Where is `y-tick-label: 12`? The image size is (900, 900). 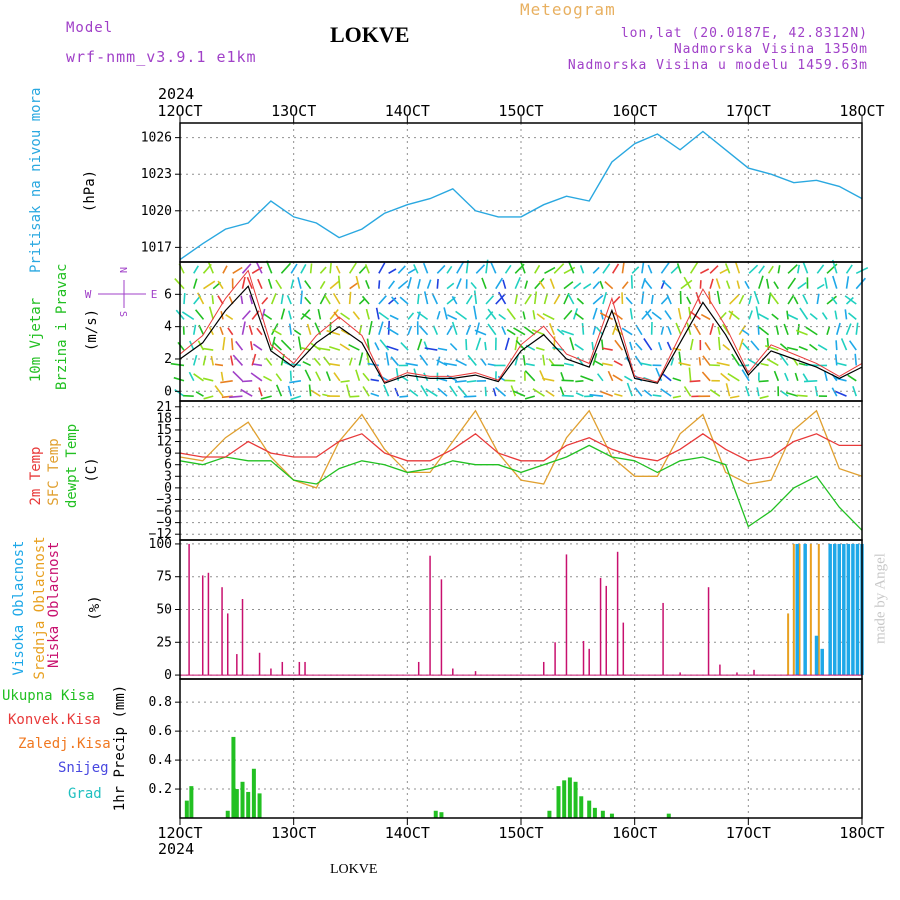 y-tick-label: 12 is located at coordinates (164, 442).